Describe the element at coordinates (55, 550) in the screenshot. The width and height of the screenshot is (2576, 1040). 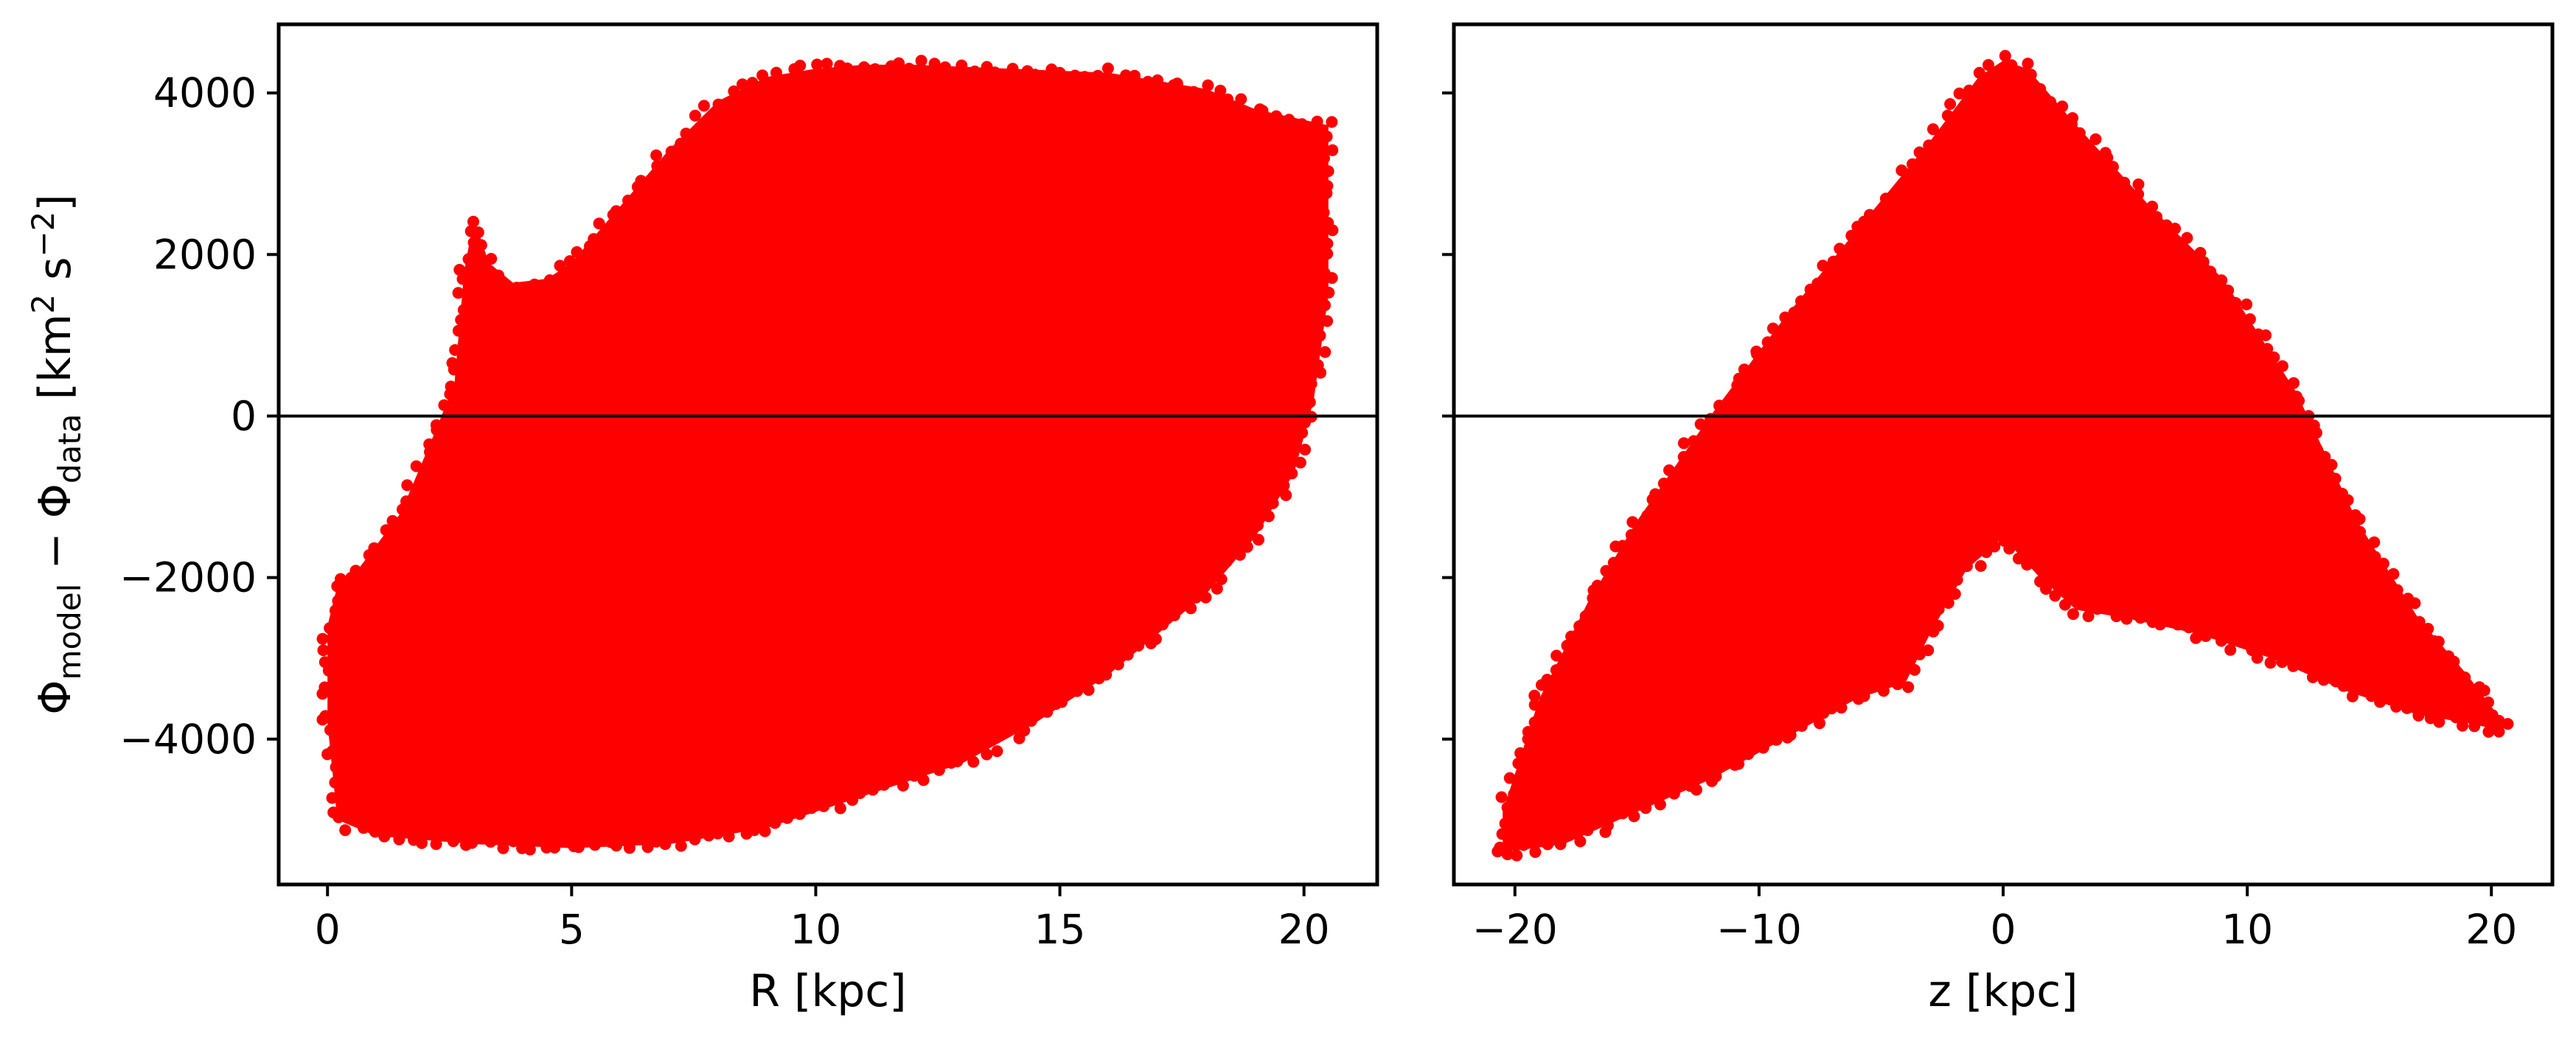
I see `ylabel-minus: −` at that location.